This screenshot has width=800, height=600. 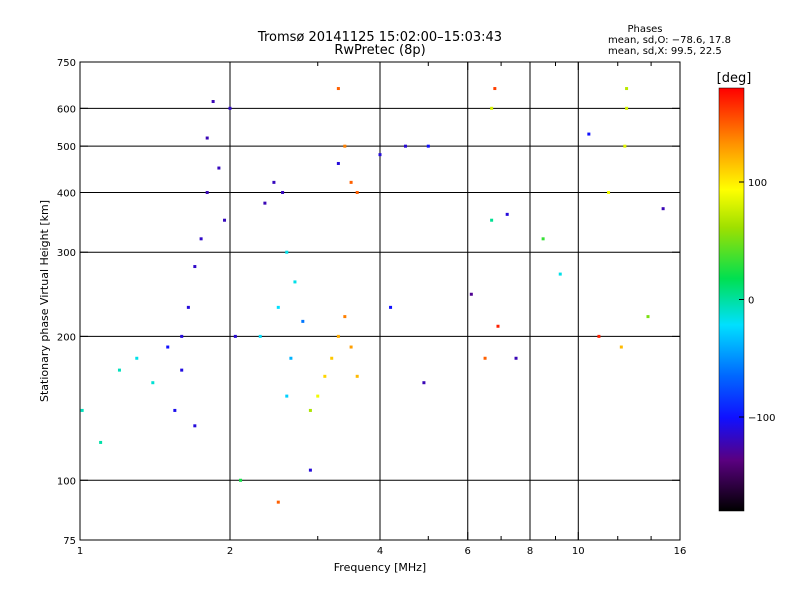 I want to click on colorbar-tick-label: 0, so click(x=751, y=301).